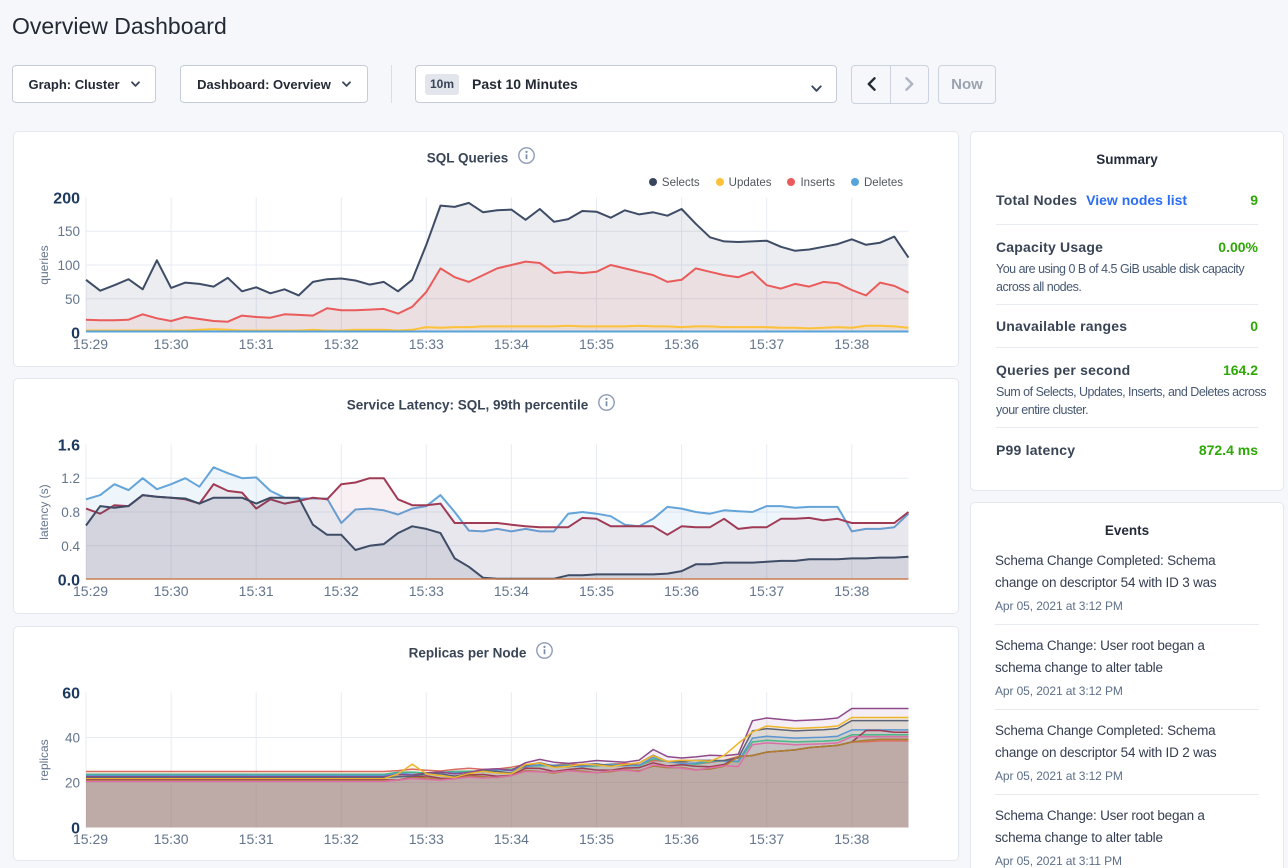 This screenshot has width=1288, height=868. Describe the element at coordinates (70, 478) in the screenshot. I see `svg-text: 1.2` at that location.